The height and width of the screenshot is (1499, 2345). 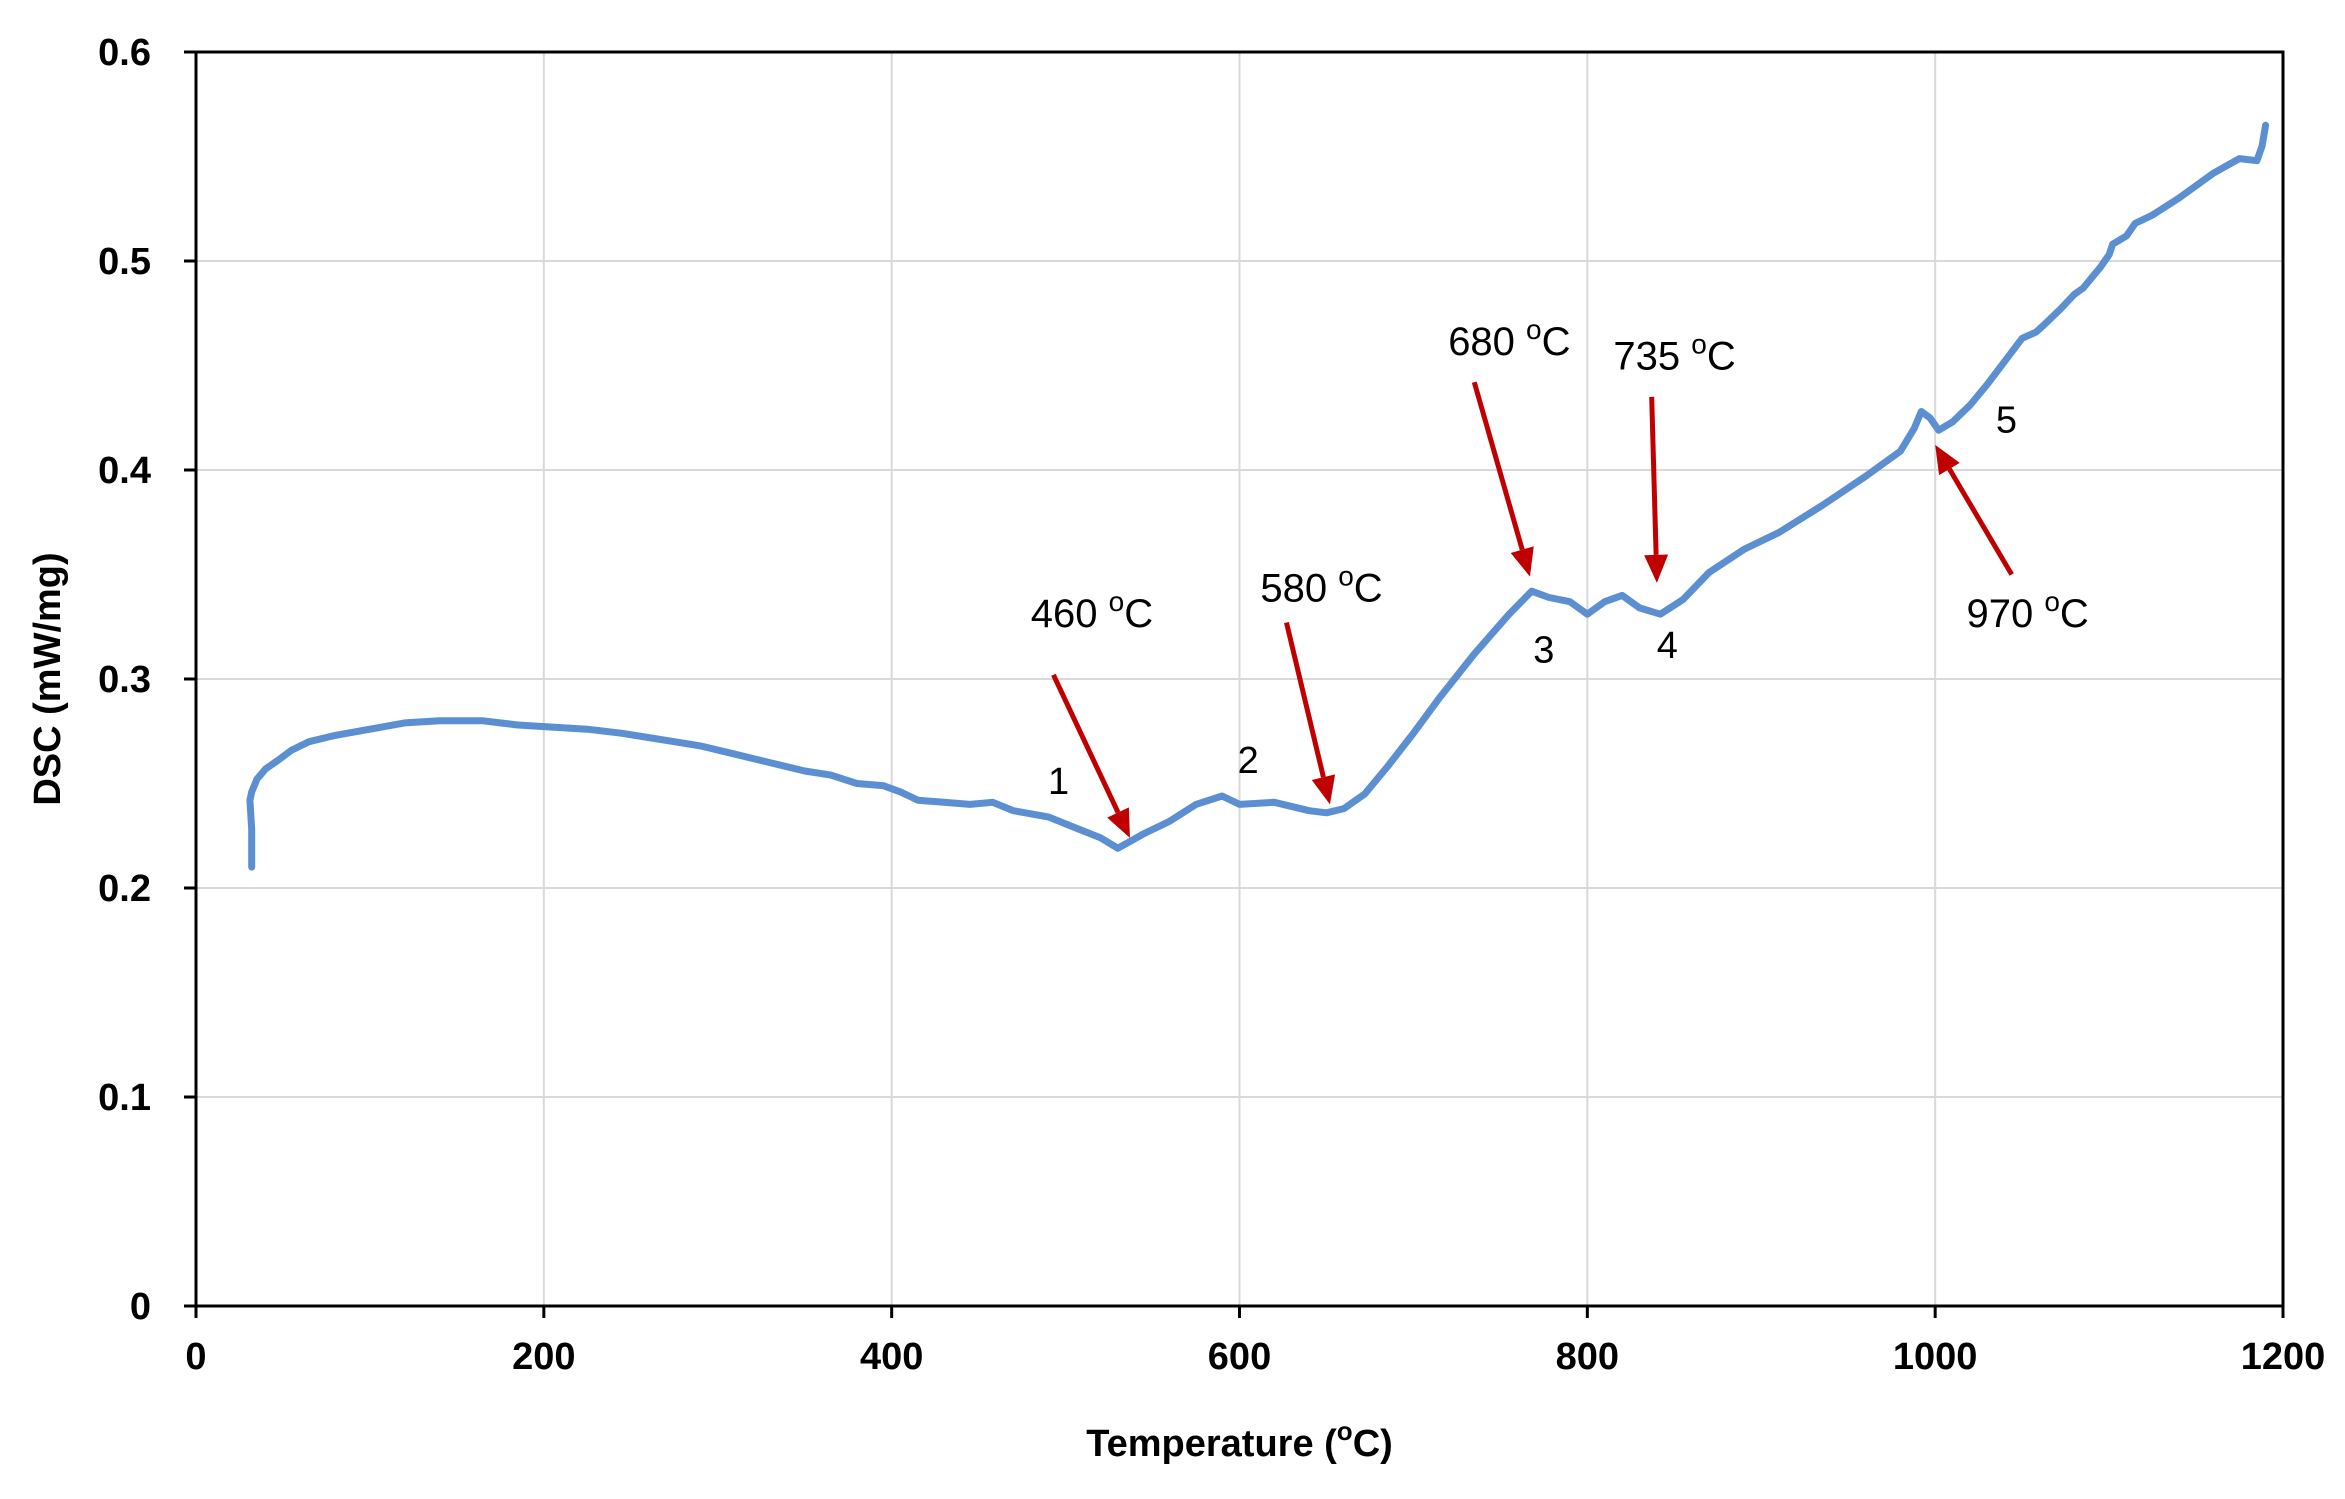 What do you see at coordinates (1532, 609) in the screenshot?
I see `annotation-arrows` at bounding box center [1532, 609].